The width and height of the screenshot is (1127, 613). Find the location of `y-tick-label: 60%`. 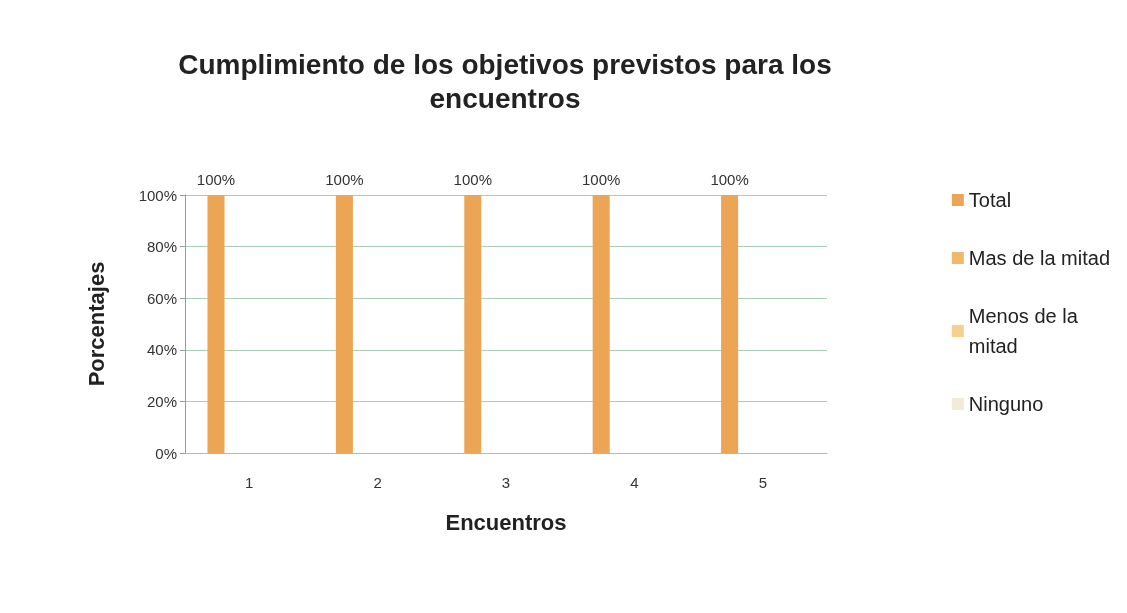

y-tick-label: 60% is located at coordinates (161, 298).